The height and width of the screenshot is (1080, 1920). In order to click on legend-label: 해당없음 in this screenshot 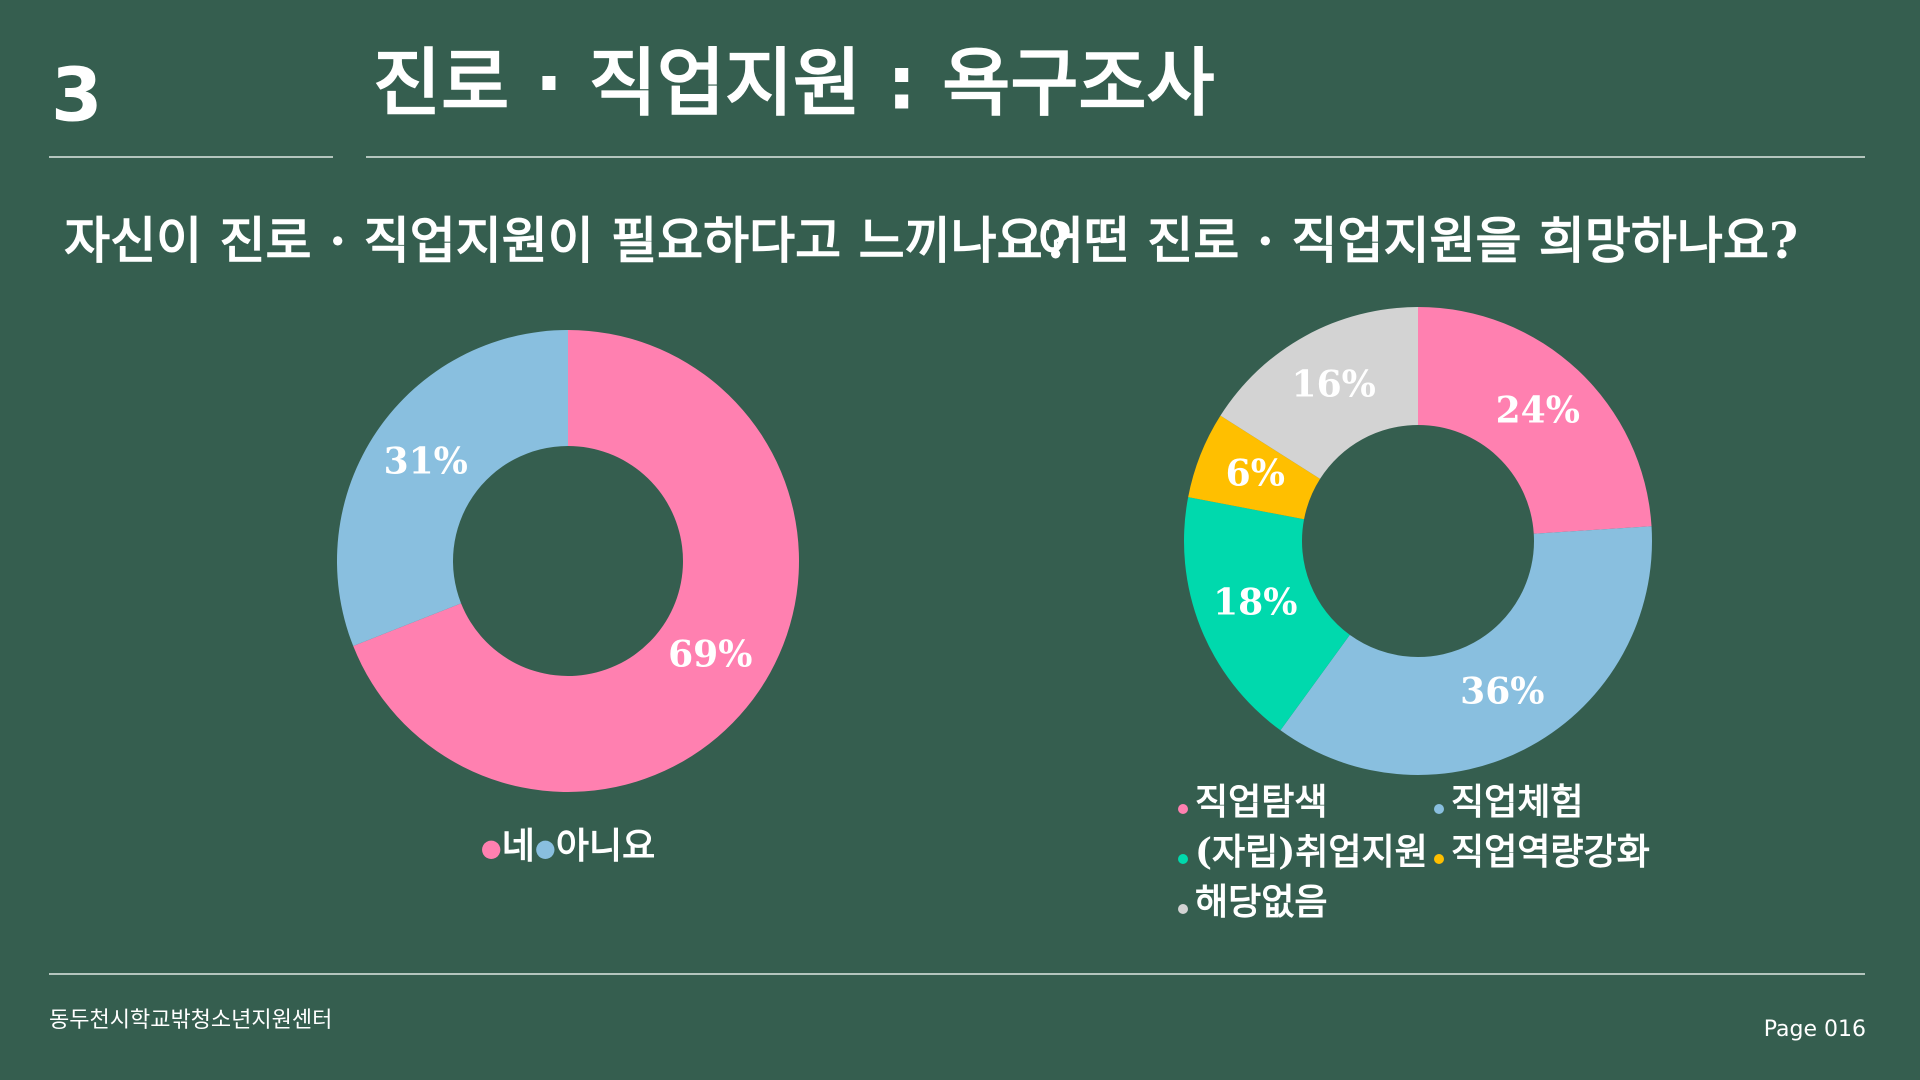, I will do `click(1261, 902)`.